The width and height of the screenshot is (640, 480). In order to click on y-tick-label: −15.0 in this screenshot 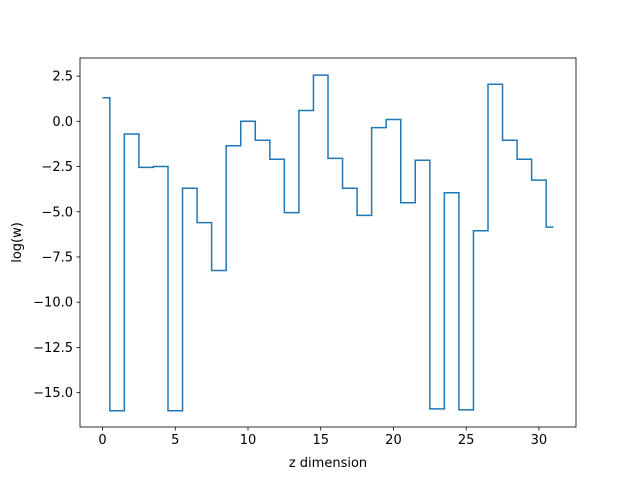, I will do `click(53, 393)`.